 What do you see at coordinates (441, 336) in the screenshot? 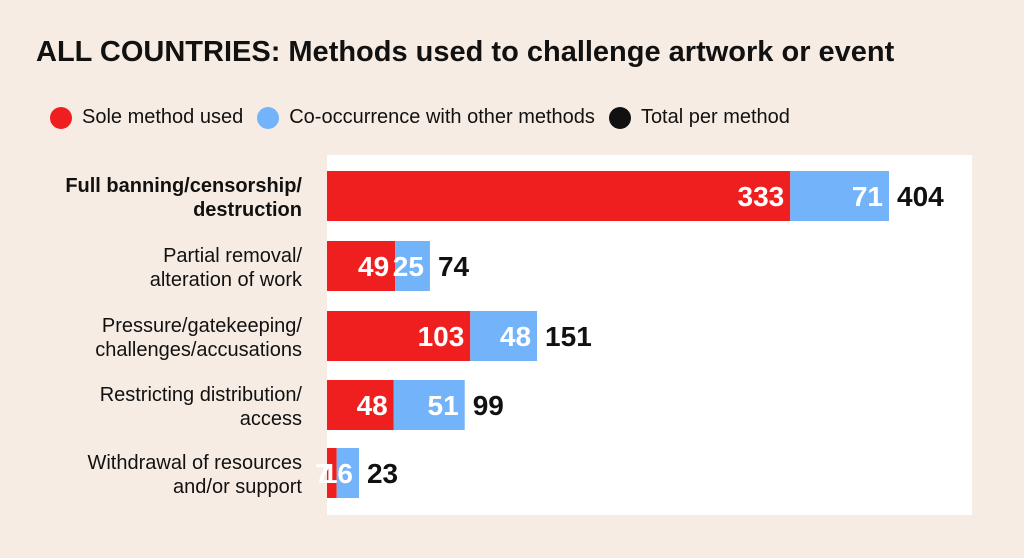
I see `data-label-sole-2: 103` at bounding box center [441, 336].